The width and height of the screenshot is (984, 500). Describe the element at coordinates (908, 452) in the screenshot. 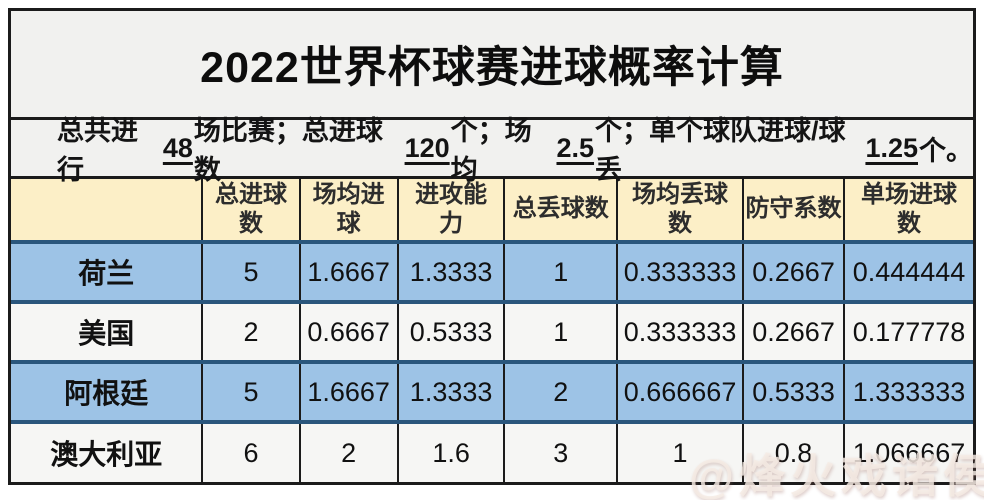

I see `cell-value: 1.066667` at that location.